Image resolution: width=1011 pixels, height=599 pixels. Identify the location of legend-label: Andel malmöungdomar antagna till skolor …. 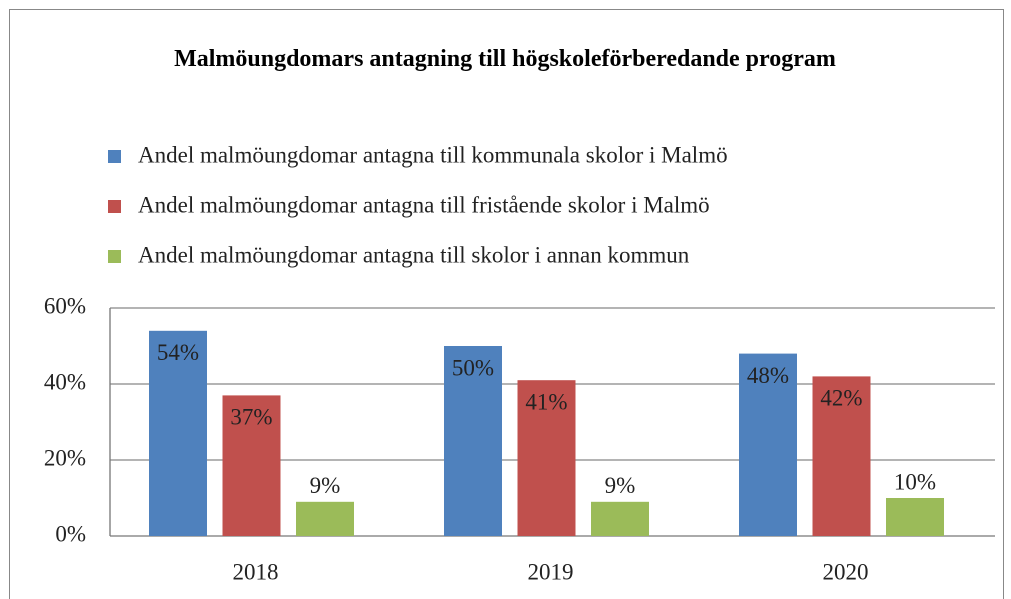
(414, 254).